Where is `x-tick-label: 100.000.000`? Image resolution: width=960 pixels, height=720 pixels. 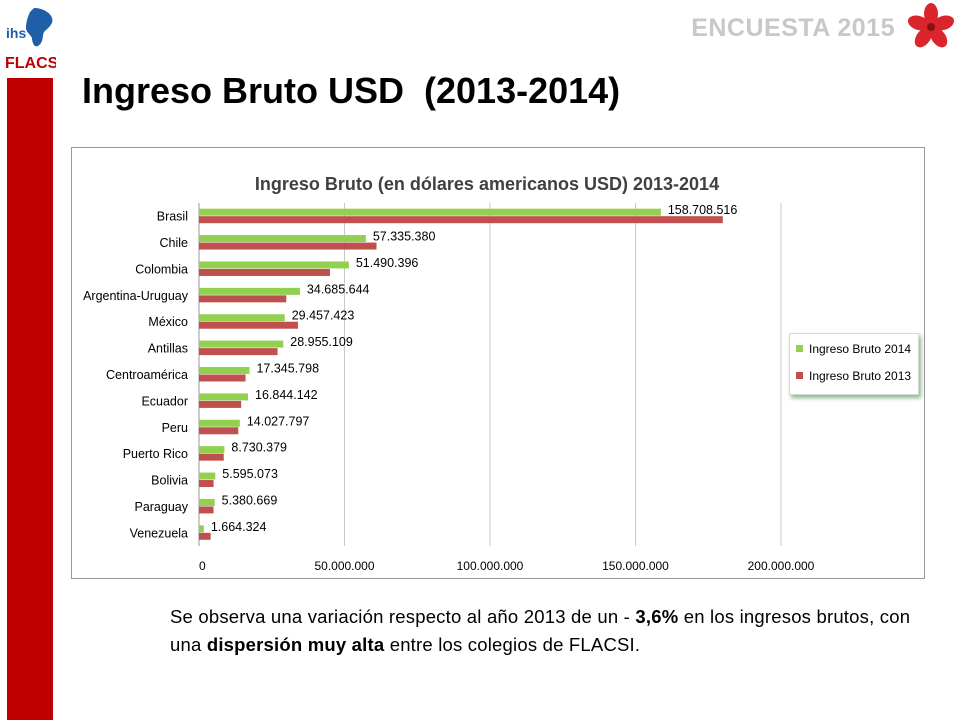 x-tick-label: 100.000.000 is located at coordinates (490, 566).